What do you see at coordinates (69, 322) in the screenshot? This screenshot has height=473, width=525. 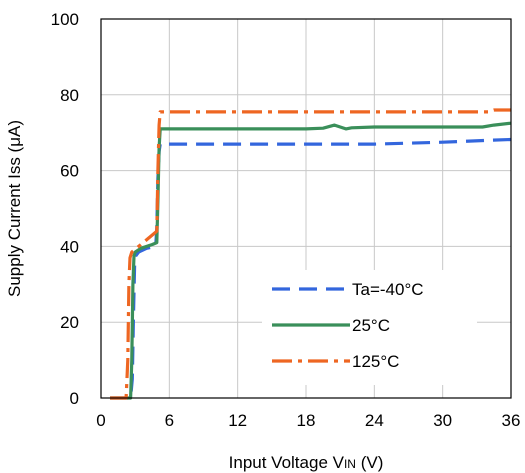 I see `y-tick-label: 20` at bounding box center [69, 322].